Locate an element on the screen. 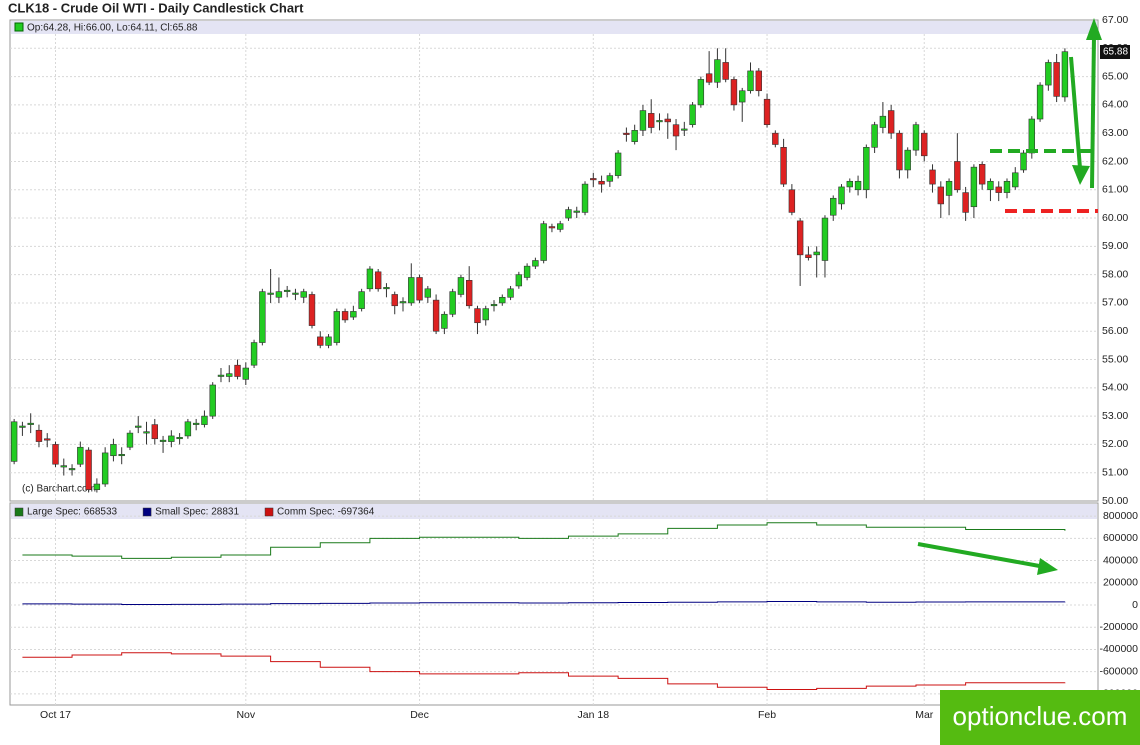 The height and width of the screenshot is (745, 1140). legend-swatch is located at coordinates (19, 512).